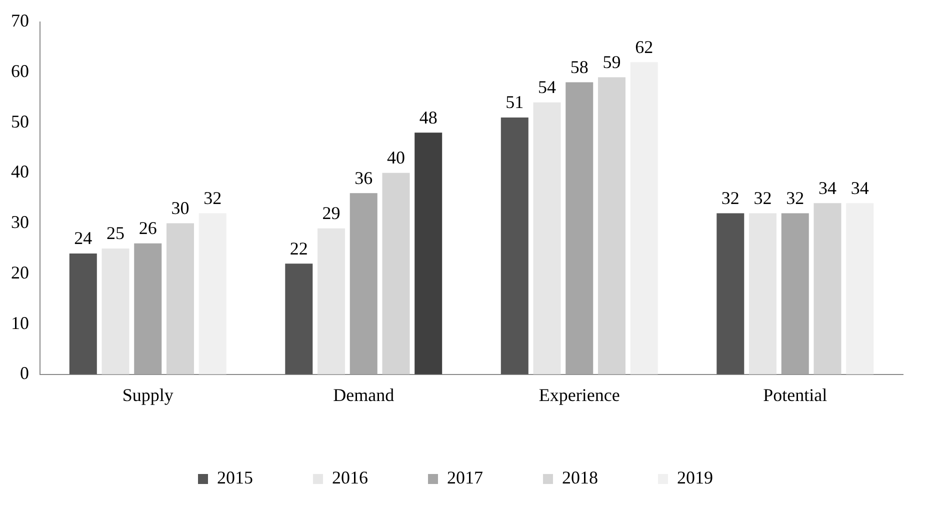 This screenshot has height=507, width=927. I want to click on data-label: 24, so click(83, 238).